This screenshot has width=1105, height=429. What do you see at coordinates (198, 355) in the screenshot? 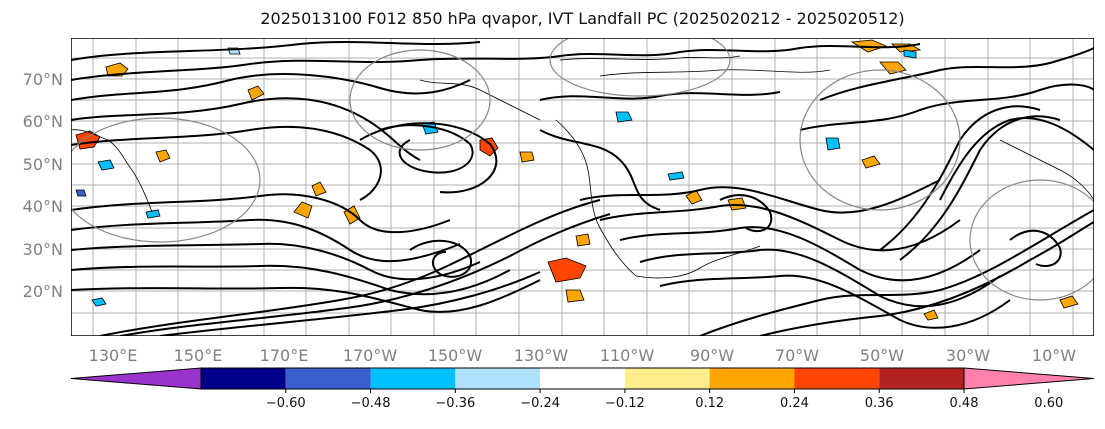
I see `lon-label-1: 150°E` at bounding box center [198, 355].